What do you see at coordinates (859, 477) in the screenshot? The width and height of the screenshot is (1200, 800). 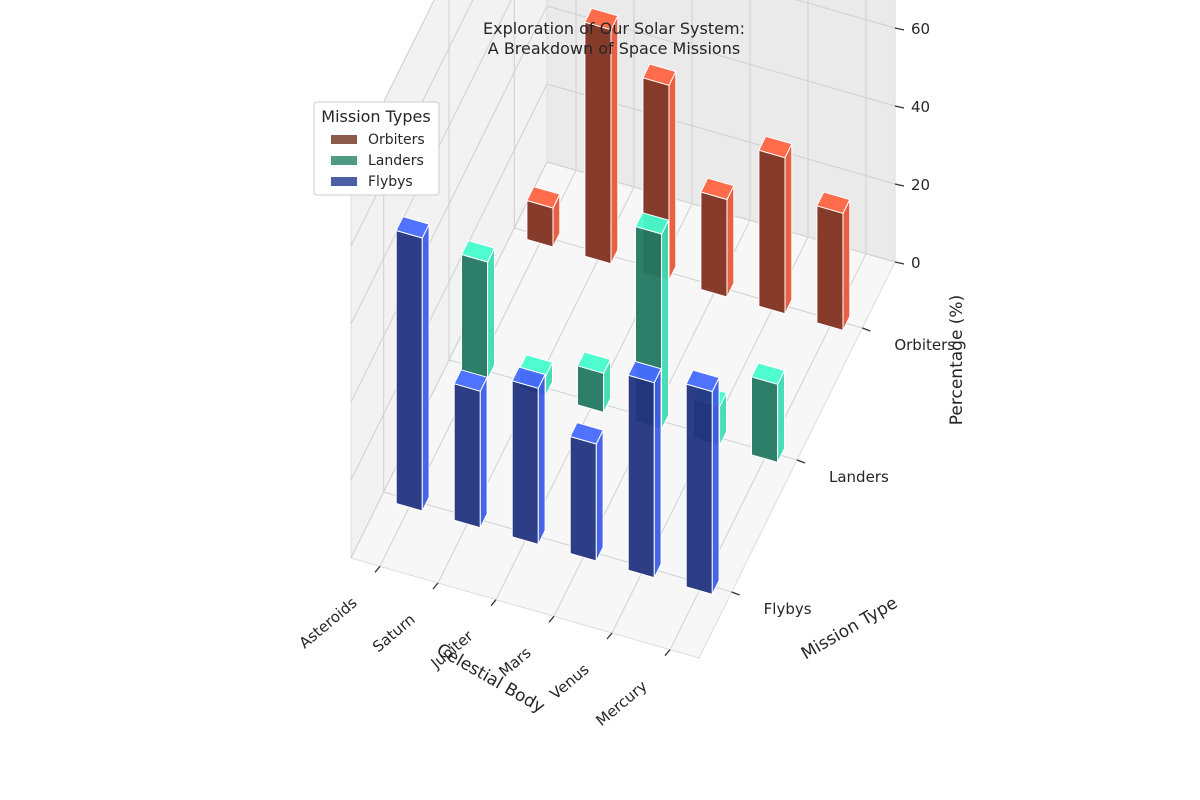 I see `y-tick-label: Landers` at bounding box center [859, 477].